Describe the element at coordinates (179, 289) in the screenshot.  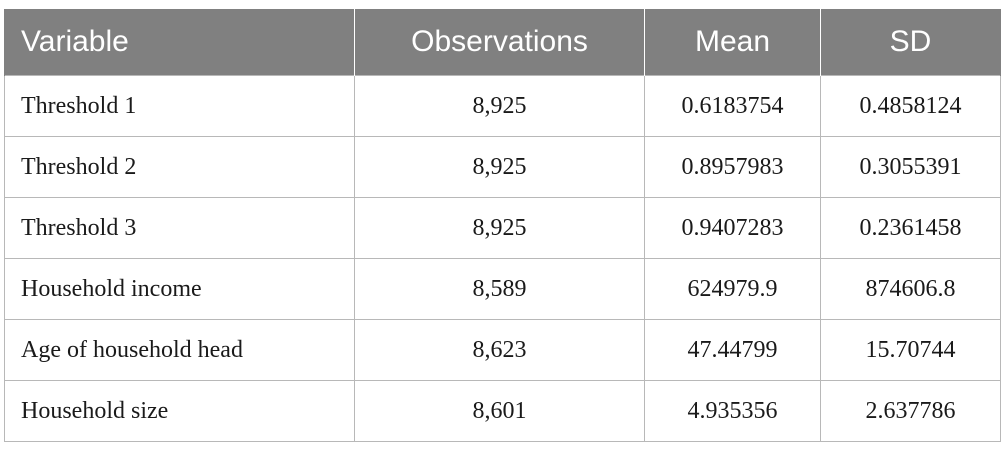
I see `cell-variable: Household income` at that location.